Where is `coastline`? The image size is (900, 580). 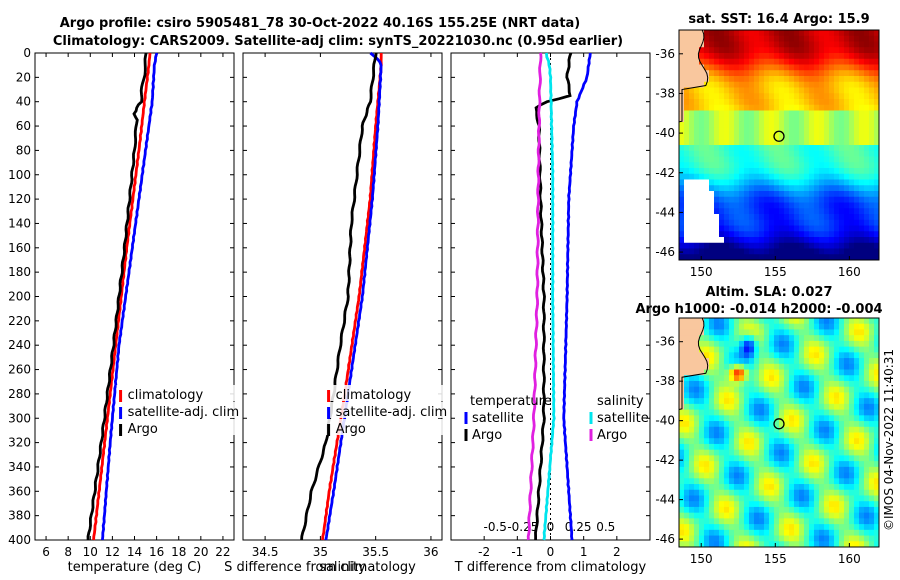 coastline is located at coordinates (694, 76).